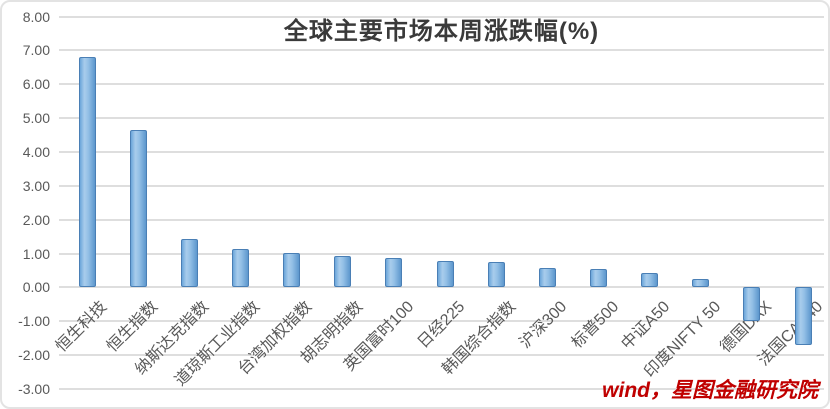  I want to click on watermark-source-label: wind，星图金融研究院, so click(710, 390).